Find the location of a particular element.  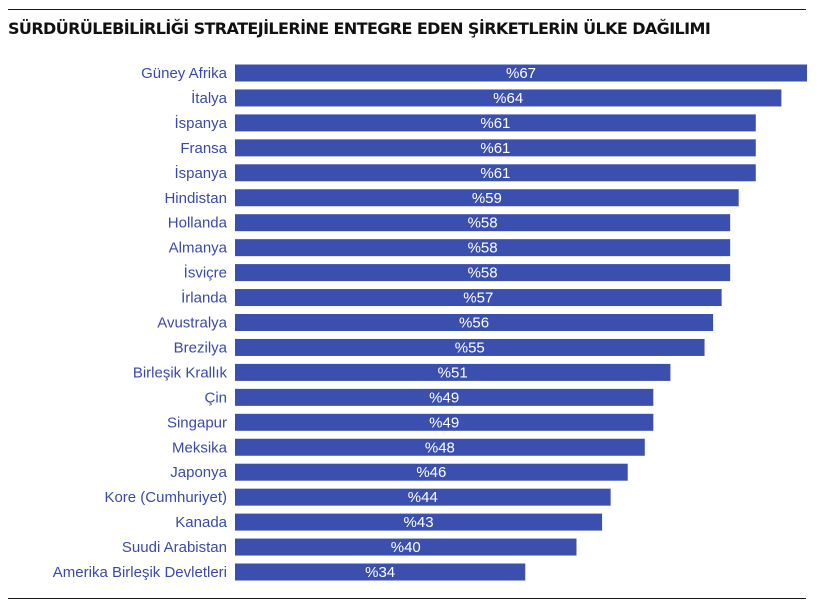

value-label: %34 is located at coordinates (380, 572).